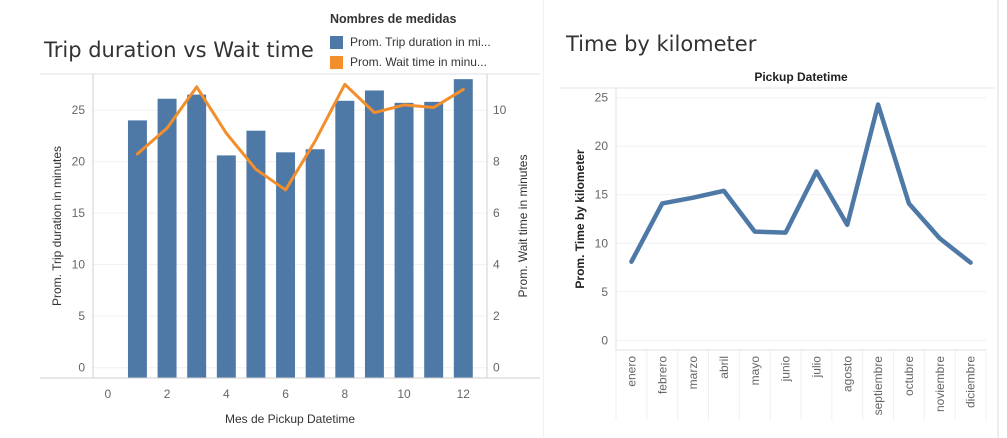  What do you see at coordinates (786, 369) in the screenshot?
I see `right-x-tick-label: junio` at bounding box center [786, 369].